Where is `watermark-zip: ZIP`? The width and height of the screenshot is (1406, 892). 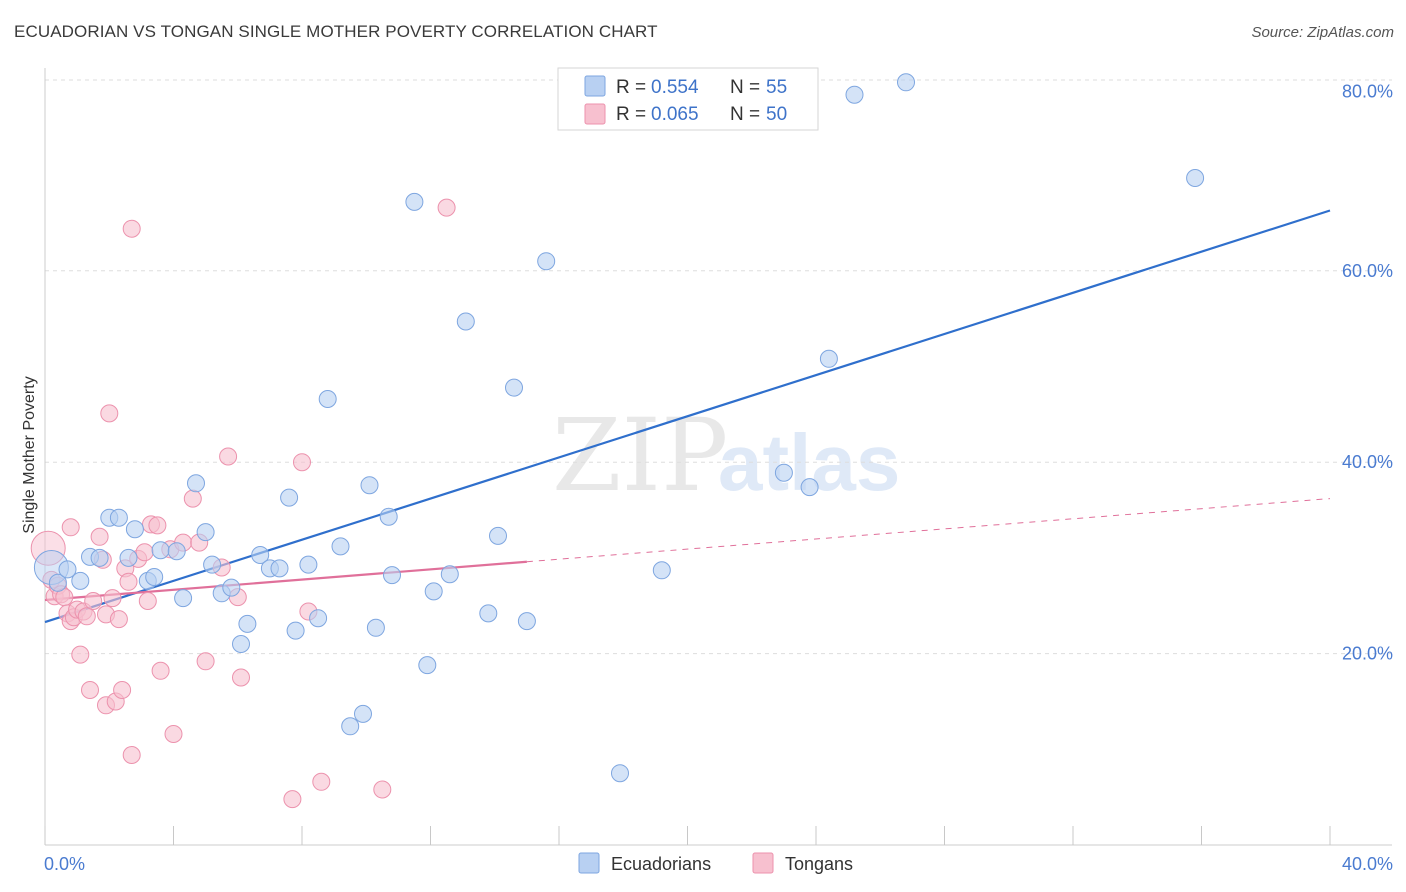
watermark-zip: ZIP is located at coordinates (640, 455).